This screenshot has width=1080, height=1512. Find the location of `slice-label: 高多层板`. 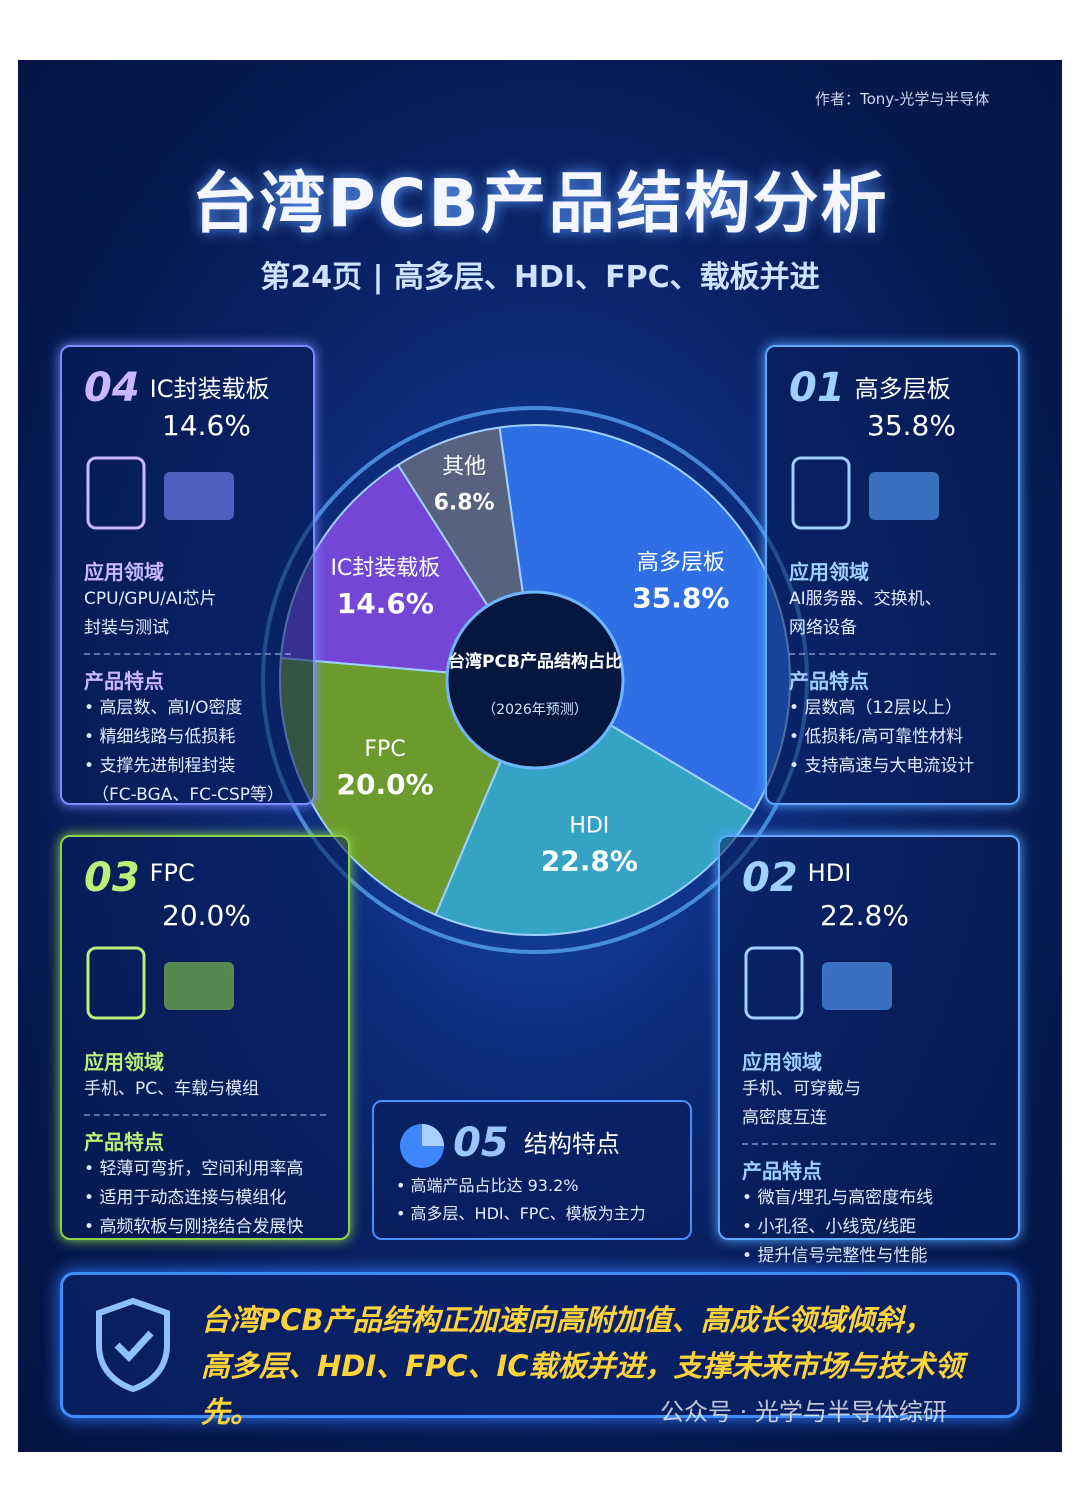

slice-label: 高多层板 is located at coordinates (681, 562).